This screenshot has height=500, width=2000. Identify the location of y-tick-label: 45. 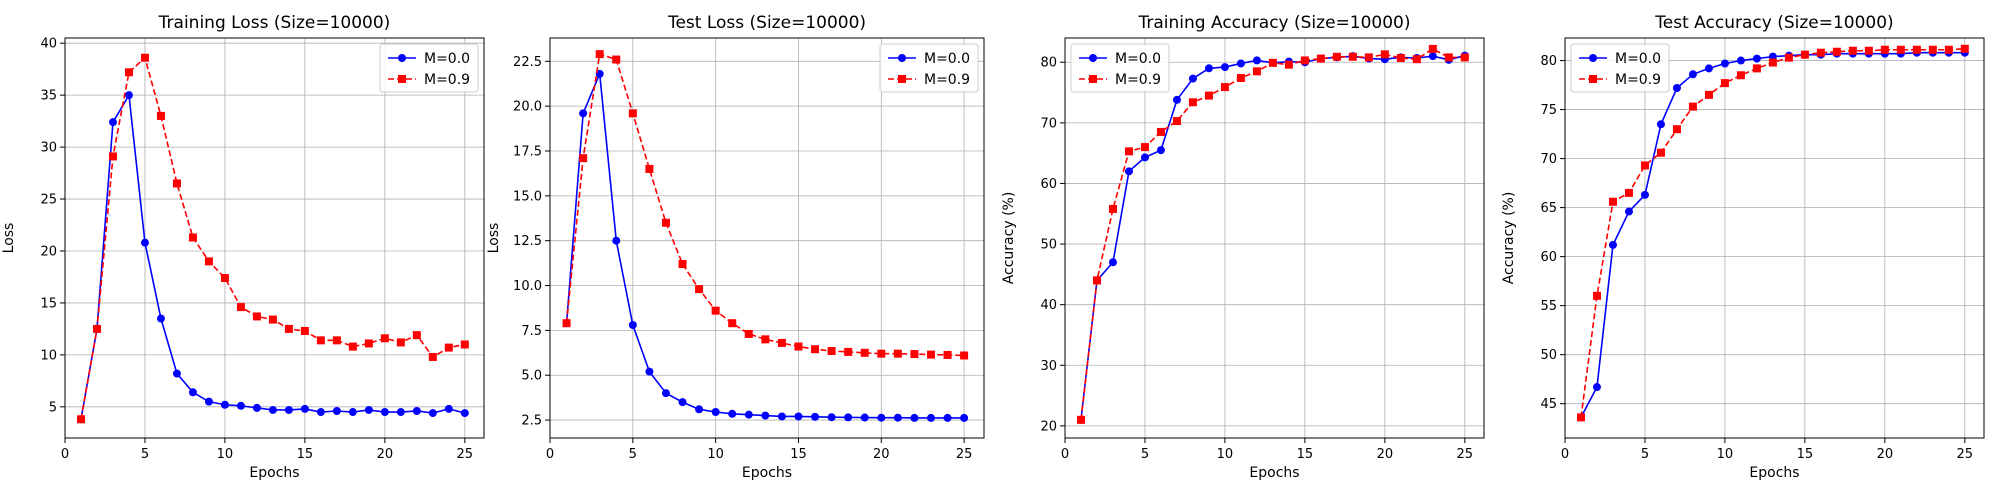
(1548, 404).